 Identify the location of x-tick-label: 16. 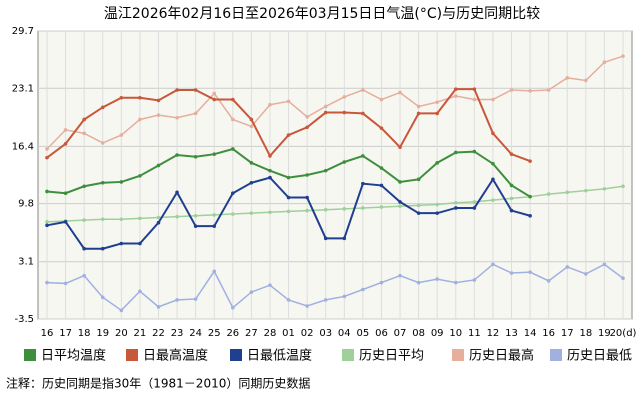
(548, 333).